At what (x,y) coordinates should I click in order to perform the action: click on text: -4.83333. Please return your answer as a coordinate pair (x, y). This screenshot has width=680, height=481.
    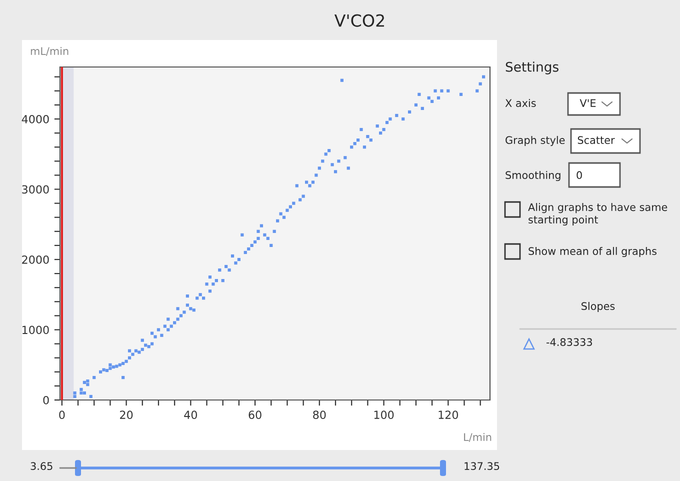
    Looking at the image, I should click on (569, 342).